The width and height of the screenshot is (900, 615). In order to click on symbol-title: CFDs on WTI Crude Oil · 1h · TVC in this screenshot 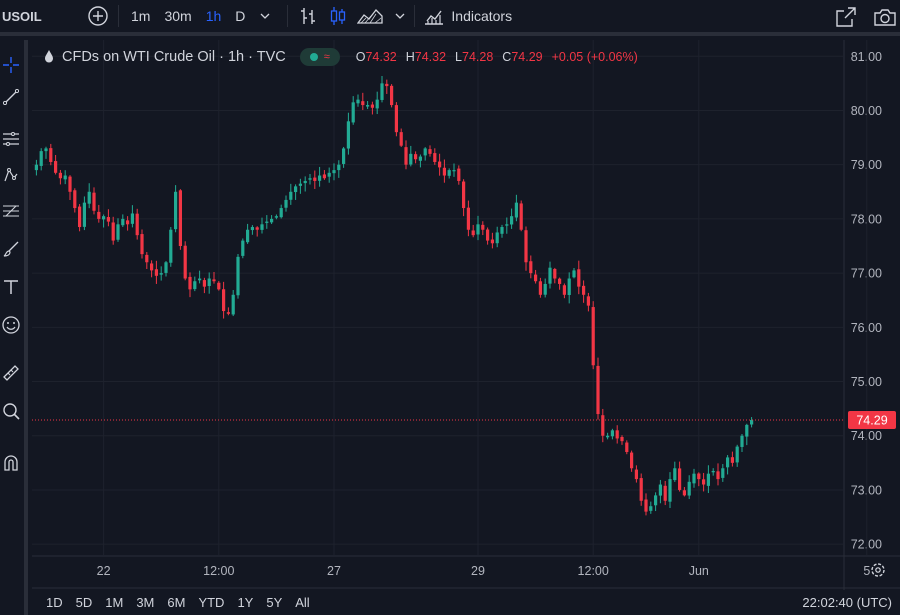, I will do `click(174, 57)`.